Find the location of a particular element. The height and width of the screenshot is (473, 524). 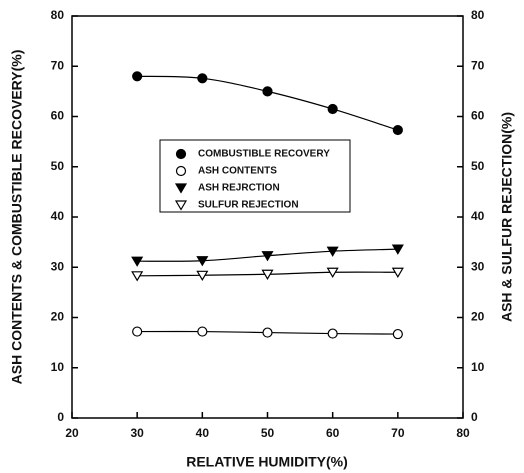

x-tick-label: 60 is located at coordinates (333, 433).